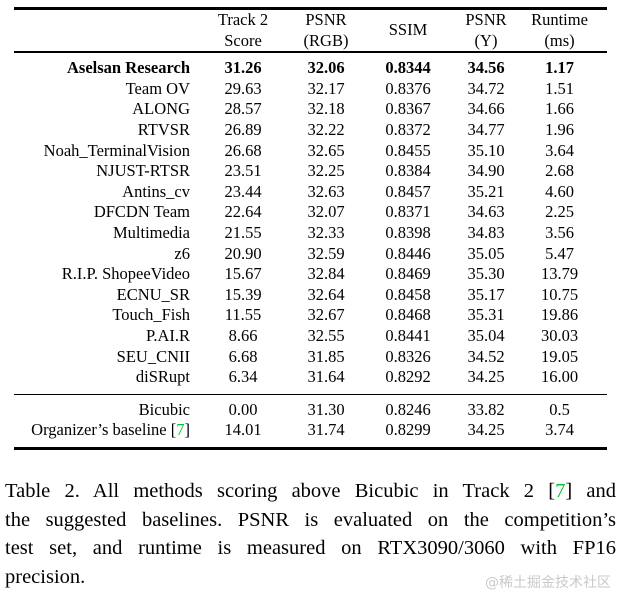 This screenshot has width=621, height=600. I want to click on value-cell: 2.68, so click(559, 171).